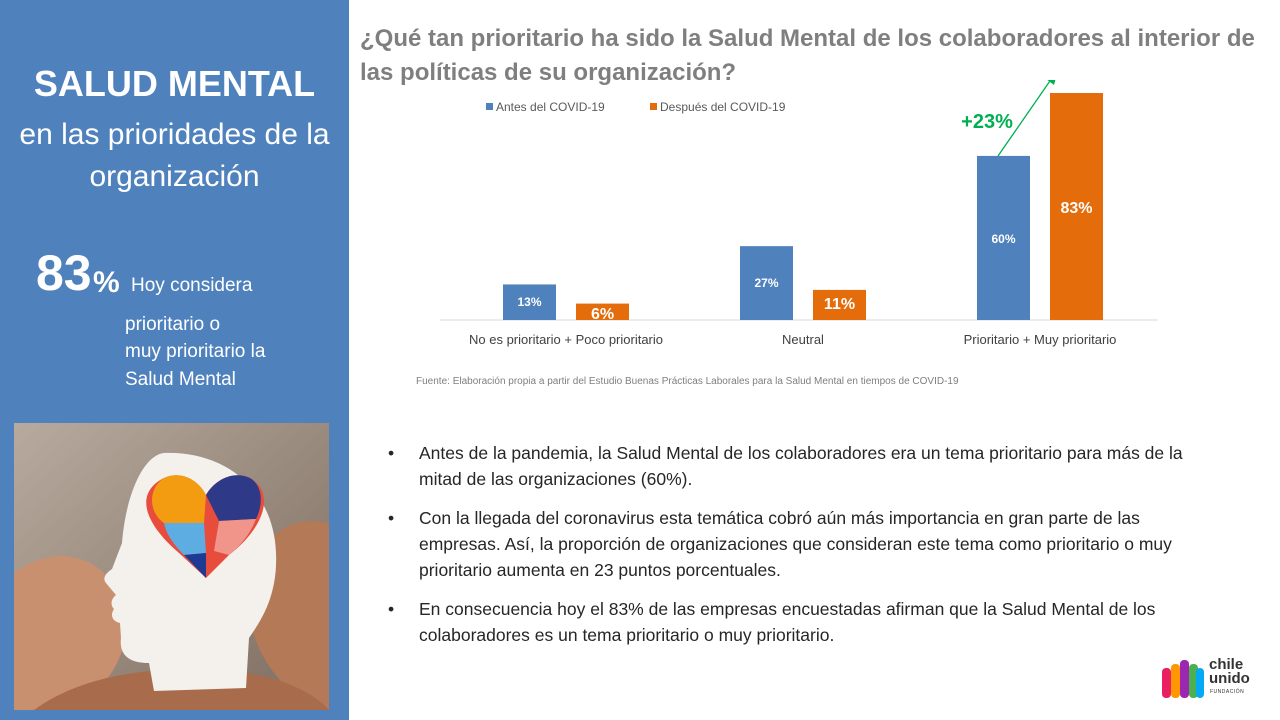 The image size is (1280, 720). What do you see at coordinates (106, 282) in the screenshot?
I see `stat-unit: %` at bounding box center [106, 282].